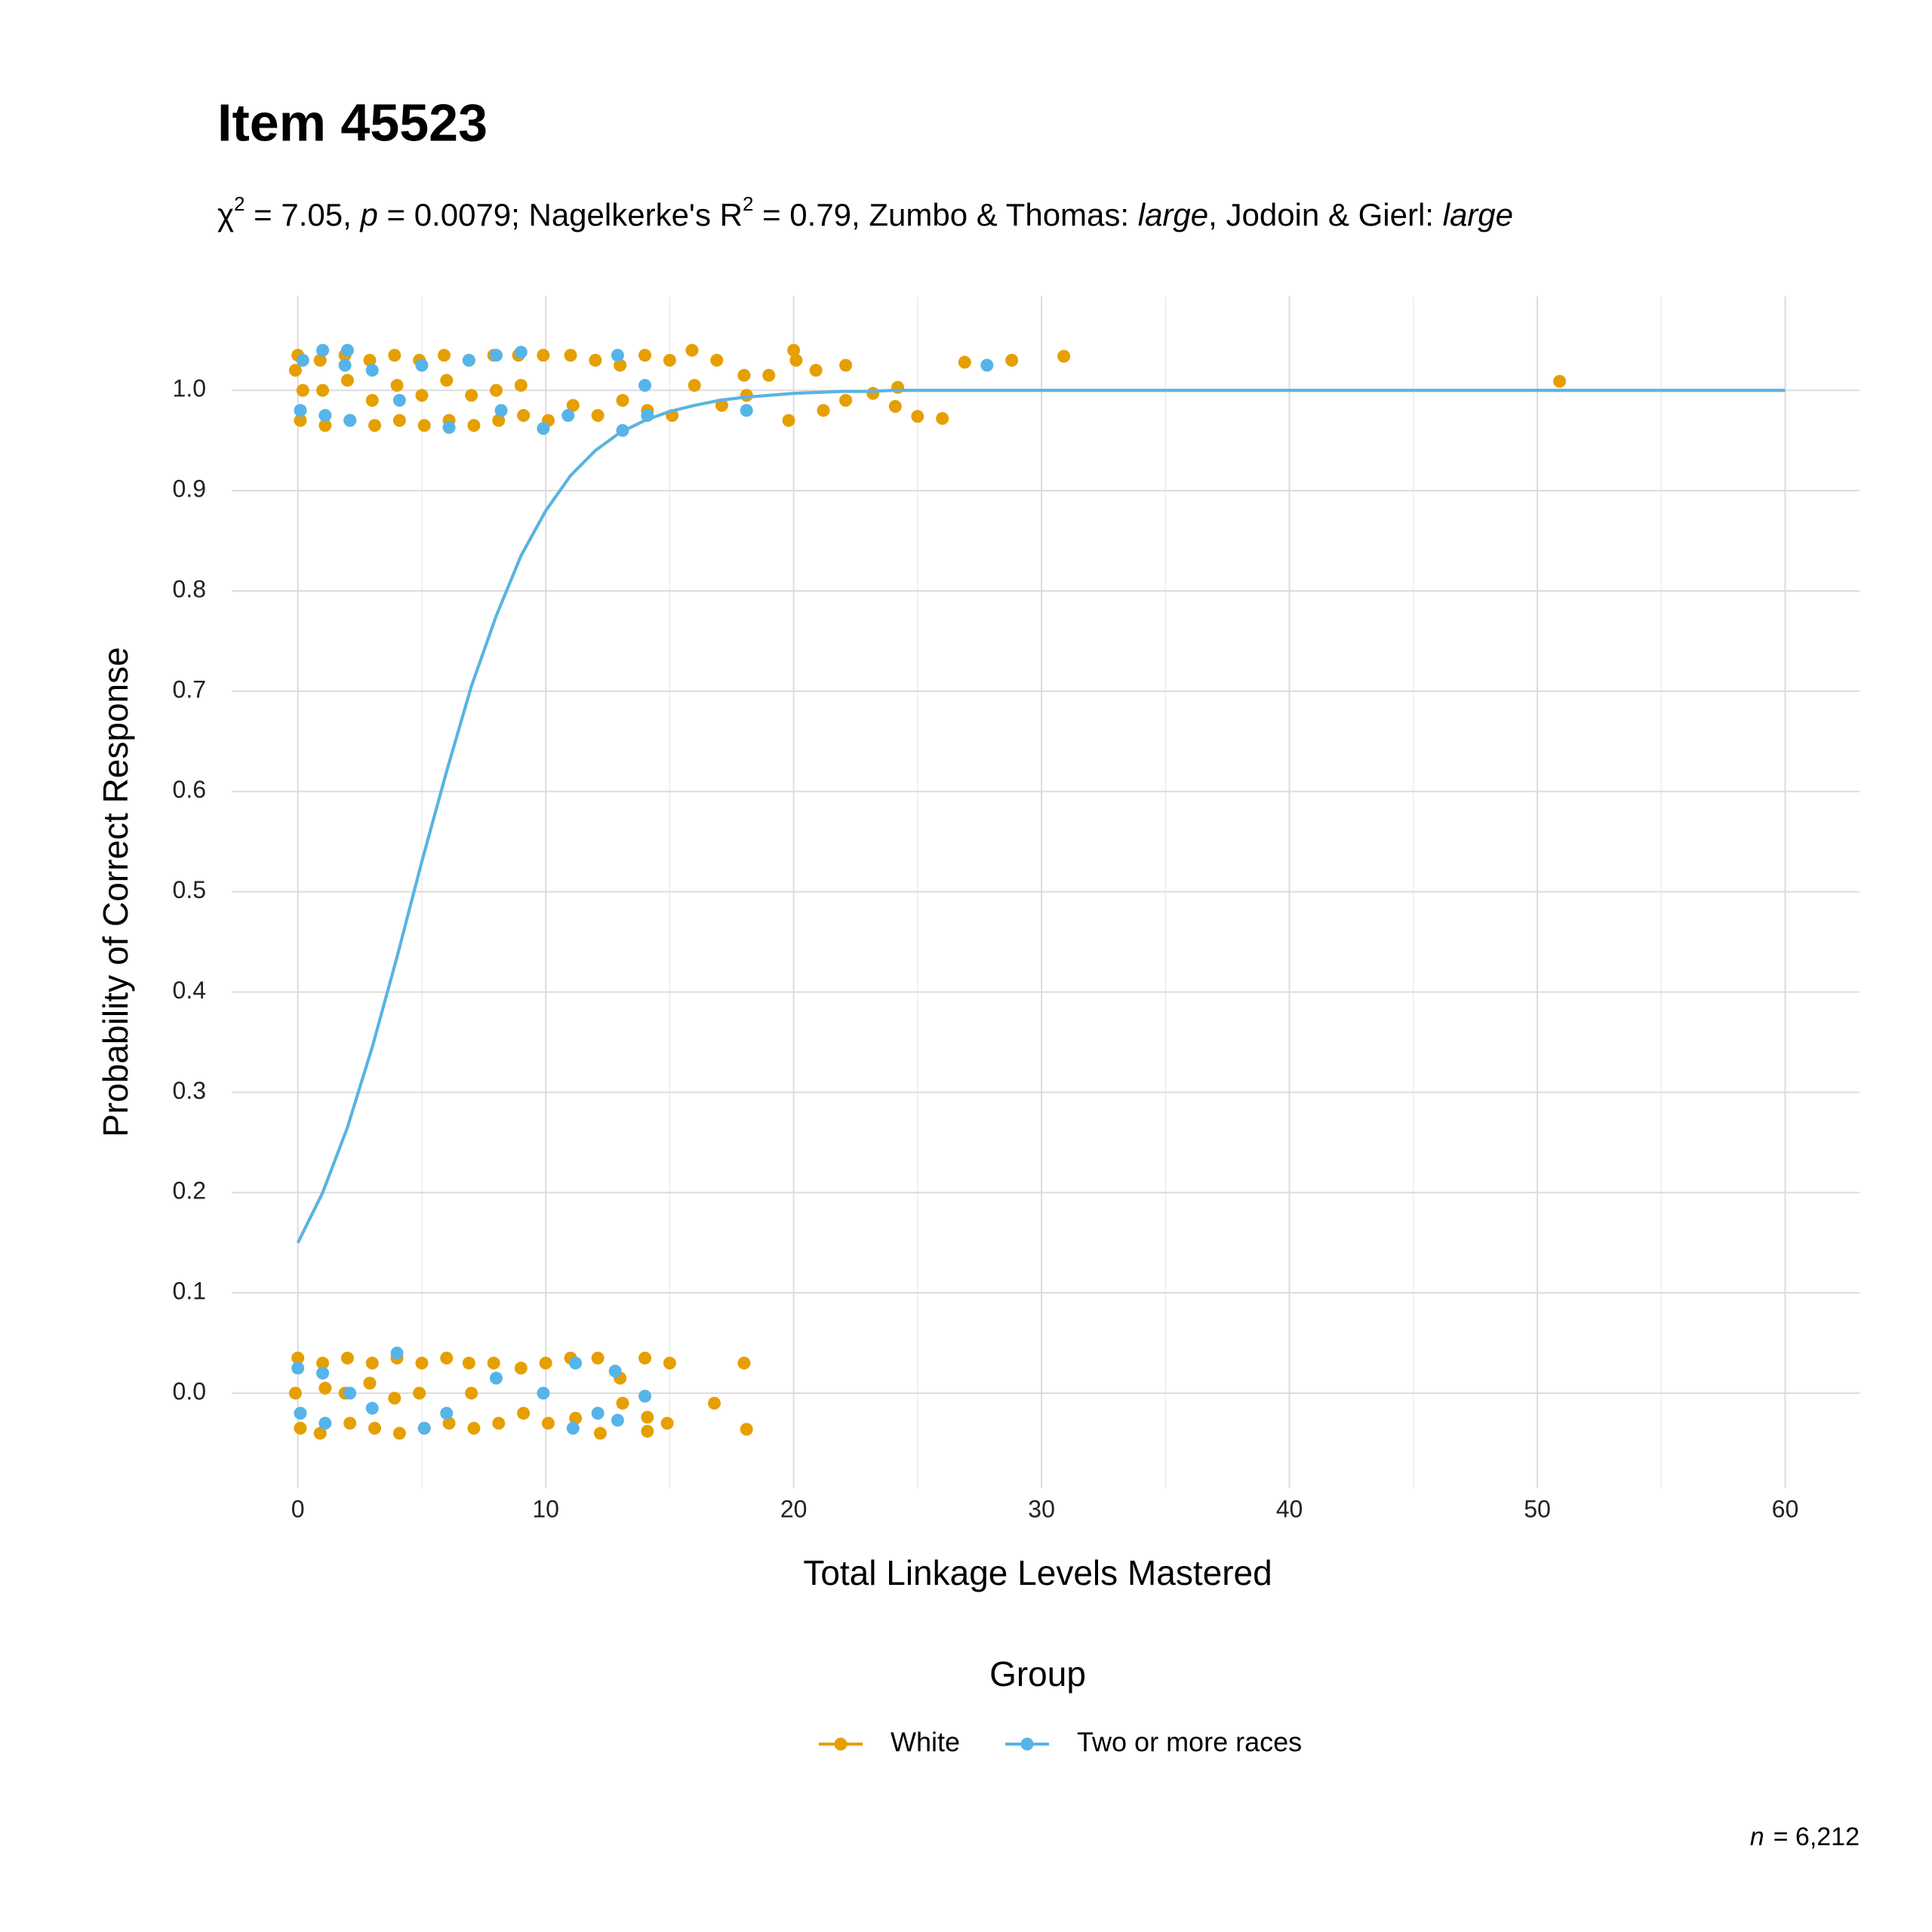  I want to click on caption: n = 6,212, so click(1805, 1837).